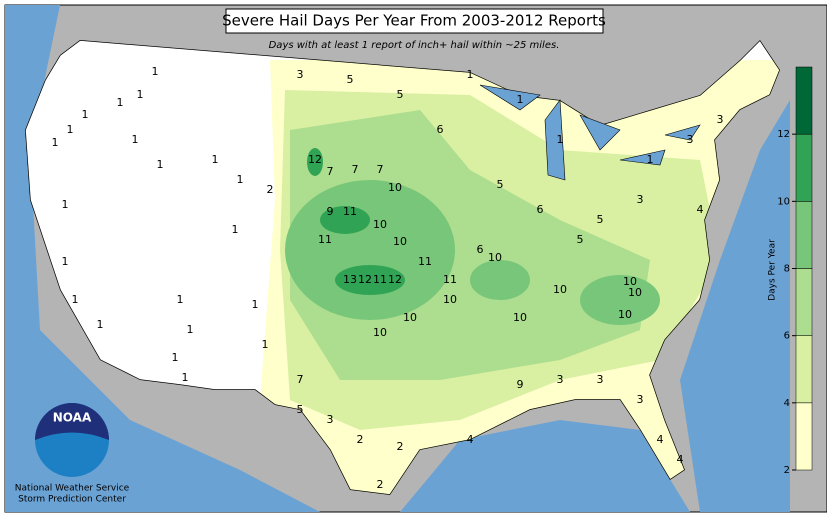 This screenshot has height=521, width=827. Describe the element at coordinates (787, 403) in the screenshot. I see `colorbar-tick-label: 4` at that location.